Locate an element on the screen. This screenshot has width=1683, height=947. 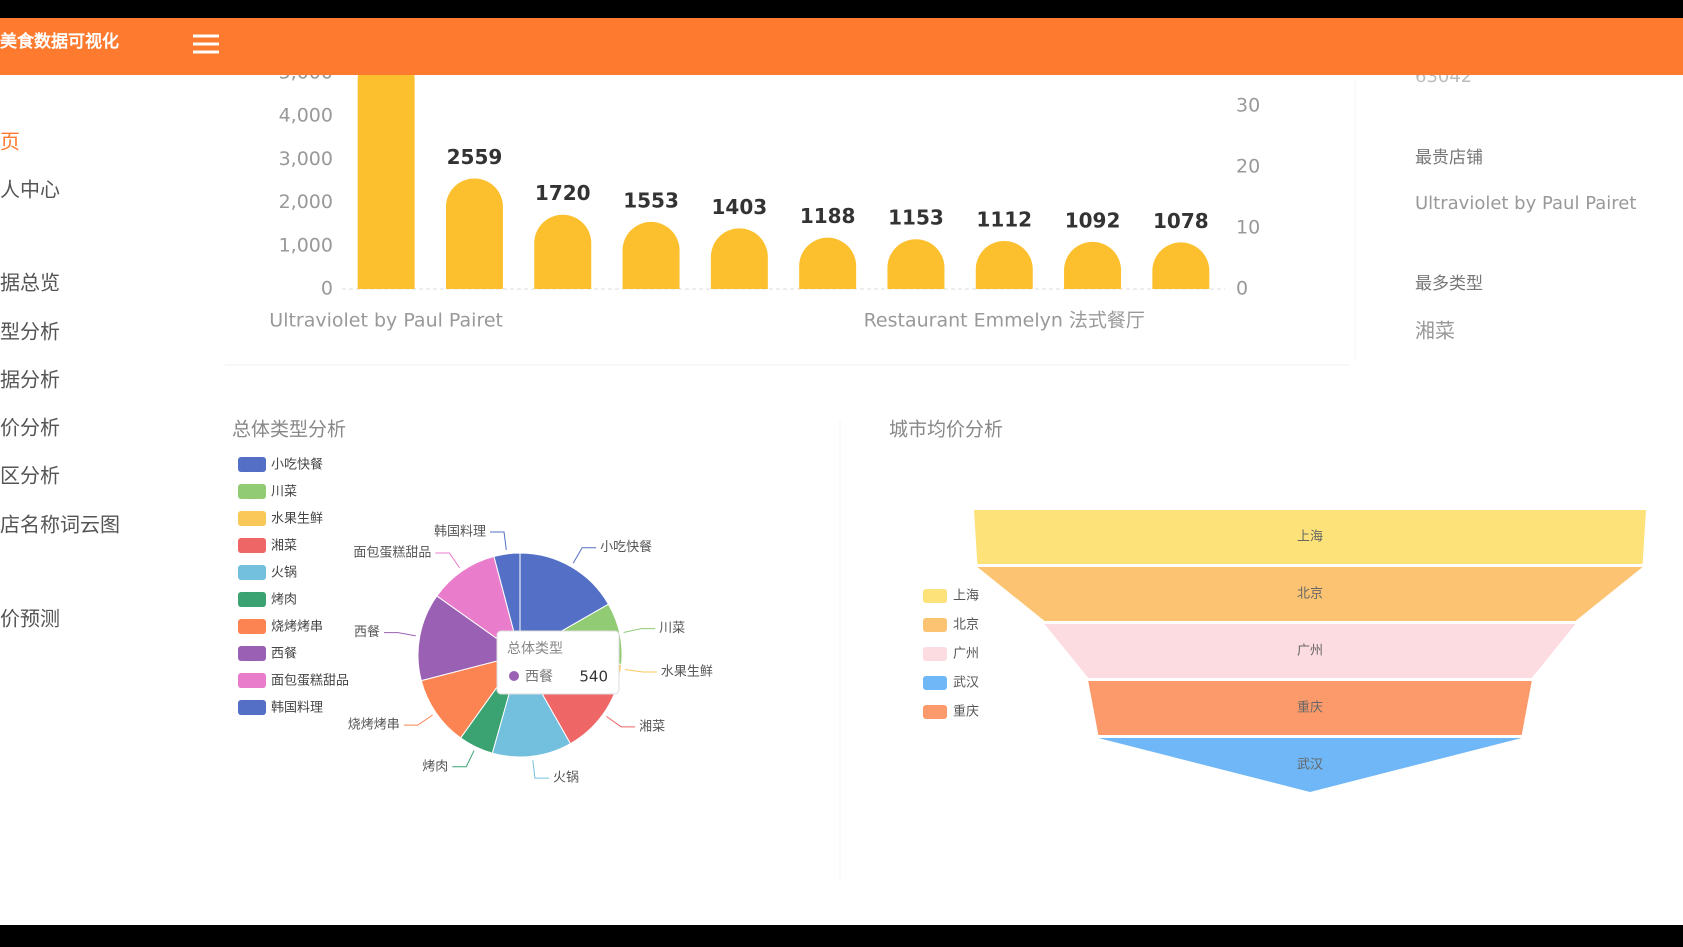
nav-item: 人中心 is located at coordinates (30, 190).